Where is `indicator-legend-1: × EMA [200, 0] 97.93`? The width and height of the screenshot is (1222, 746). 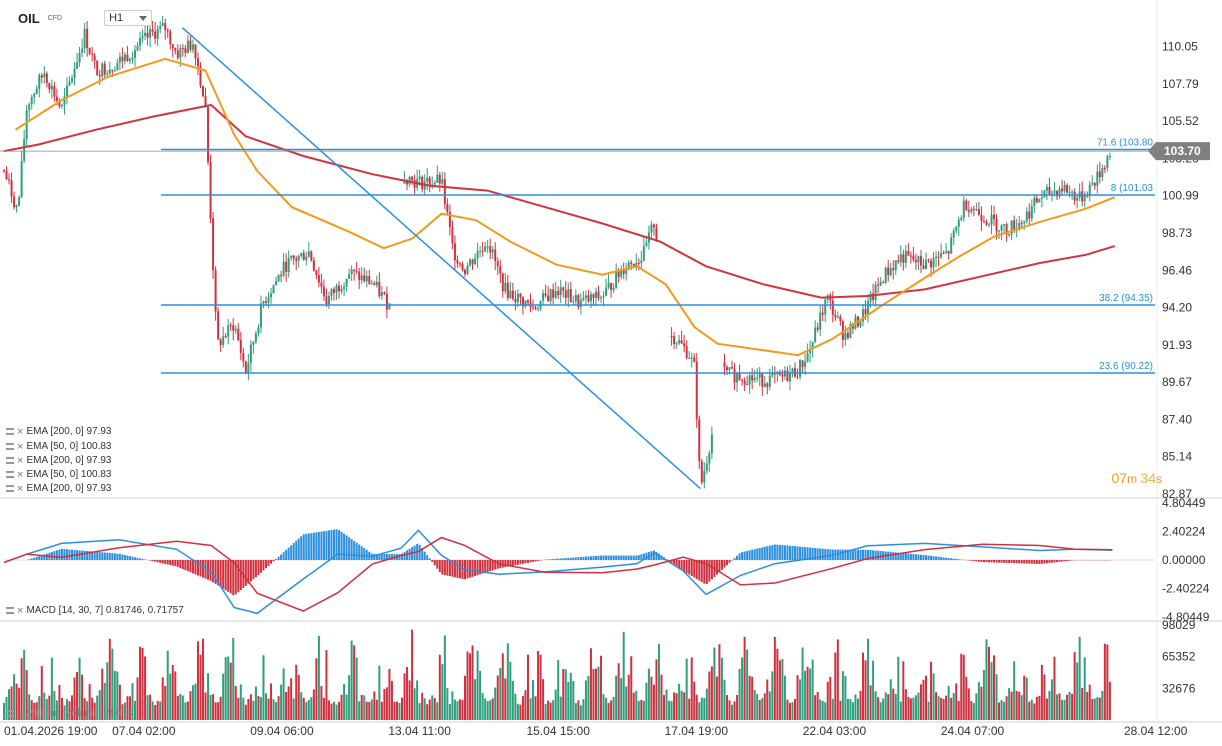 indicator-legend-1: × EMA [200, 0] 97.93 is located at coordinates (59, 431).